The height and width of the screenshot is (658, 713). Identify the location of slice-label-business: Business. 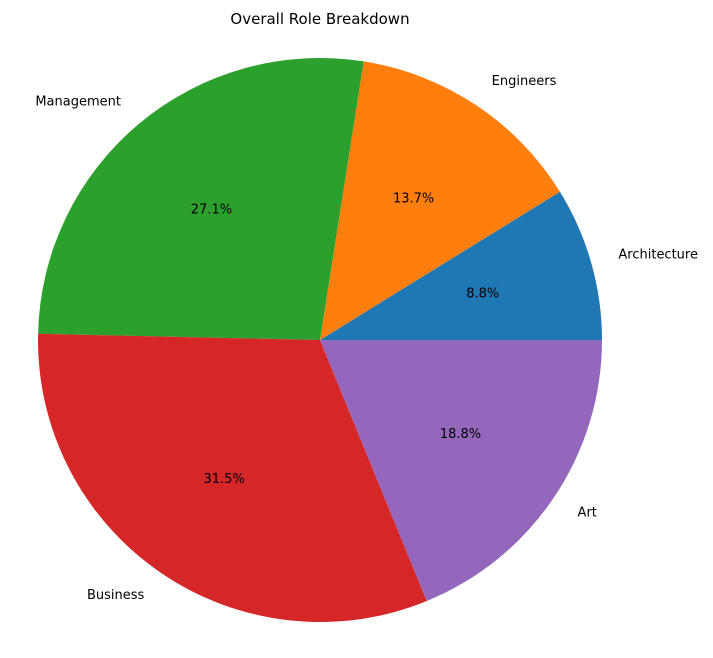
(116, 595).